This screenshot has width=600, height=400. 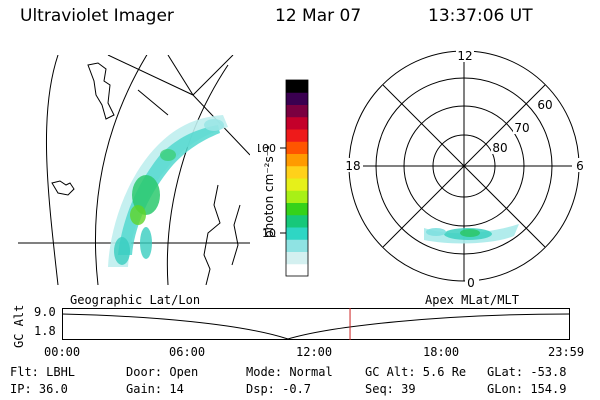 I want to click on polar-spoke, so click(x=464, y=166).